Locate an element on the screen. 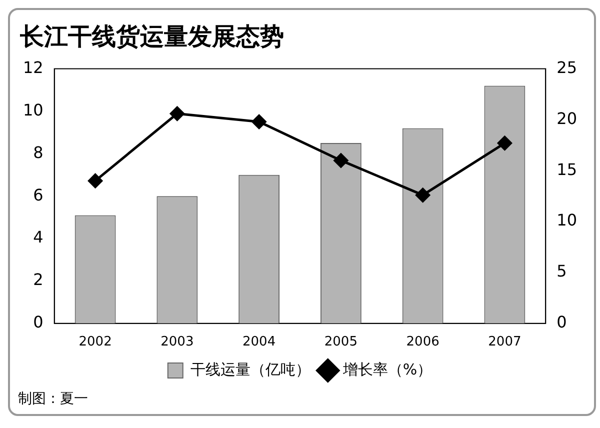  x-tick-label: 2006 is located at coordinates (423, 342).